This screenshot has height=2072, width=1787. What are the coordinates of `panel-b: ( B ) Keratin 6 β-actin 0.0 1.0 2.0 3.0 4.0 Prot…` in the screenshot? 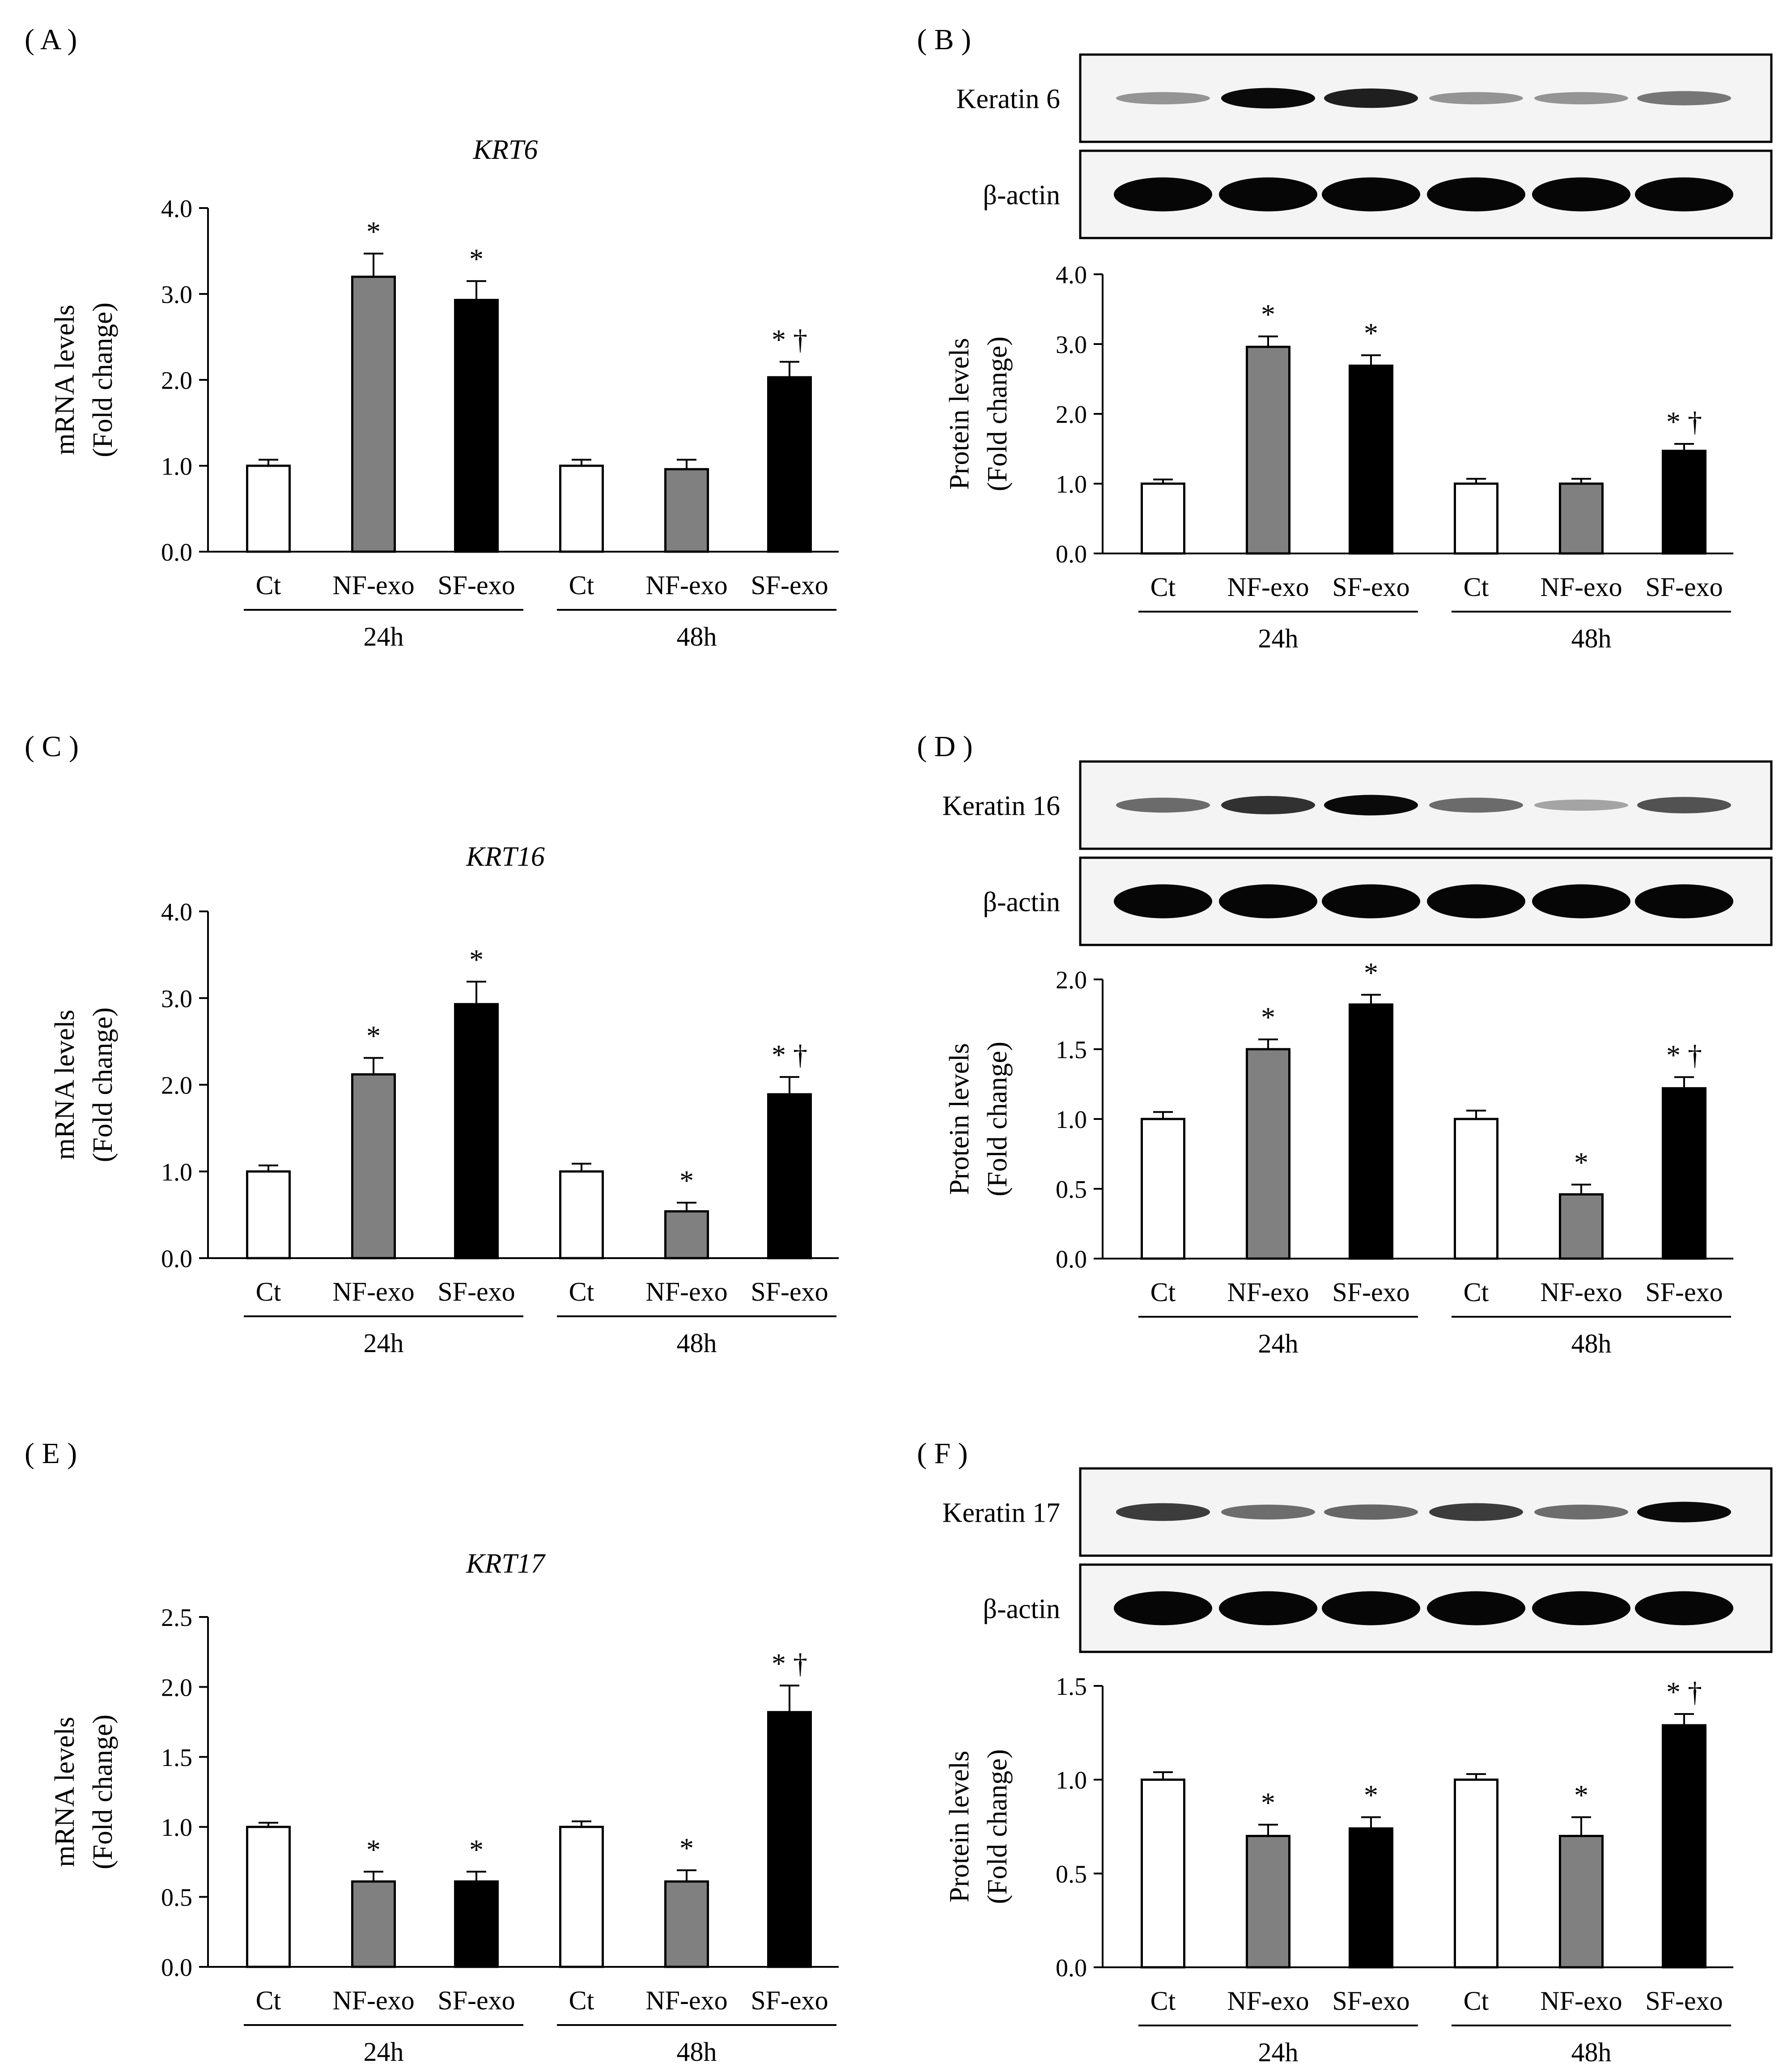 It's located at (1345, 338).